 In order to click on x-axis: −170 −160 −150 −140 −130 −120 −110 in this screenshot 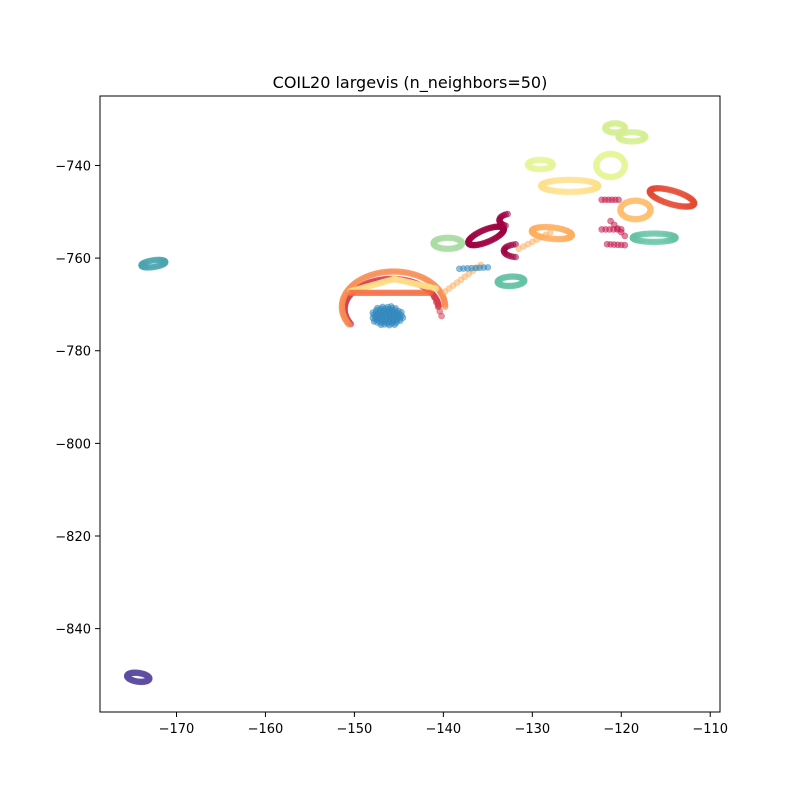, I will do `click(443, 724)`.